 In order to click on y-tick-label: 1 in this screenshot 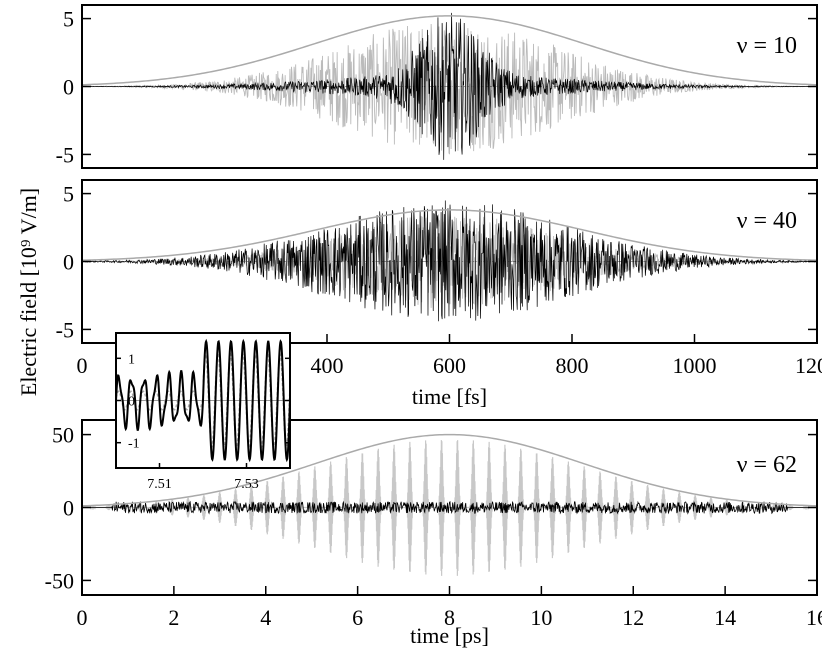, I will do `click(131, 359)`.